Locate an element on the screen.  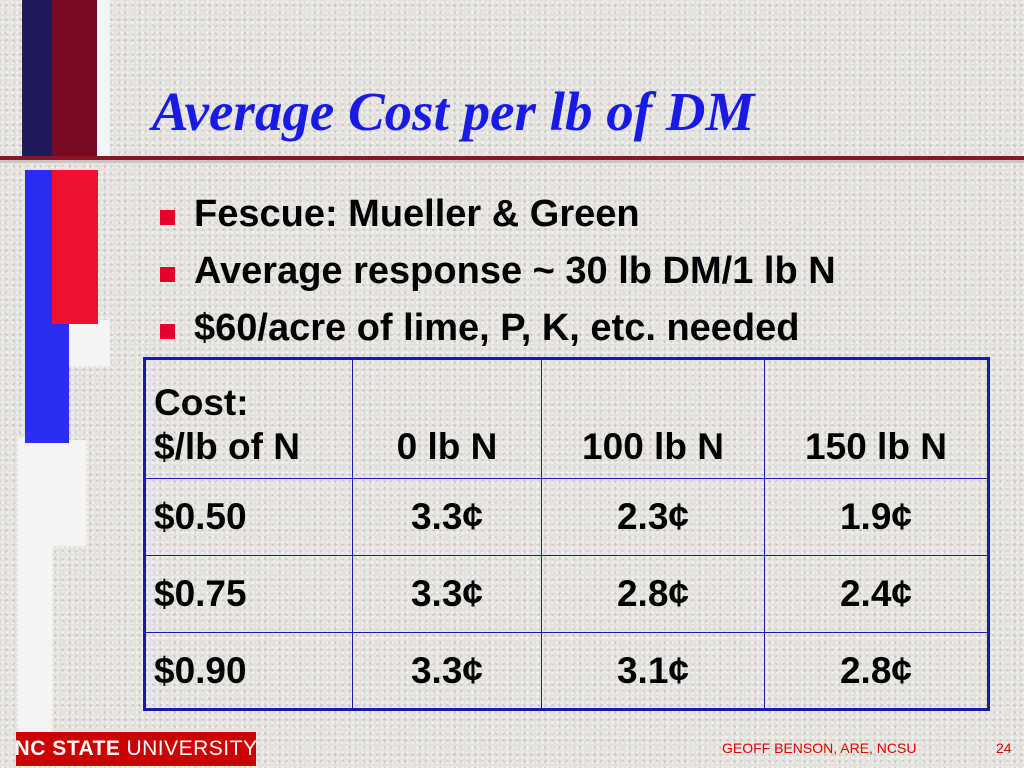
row-cost: $0.90 is located at coordinates (248, 671).